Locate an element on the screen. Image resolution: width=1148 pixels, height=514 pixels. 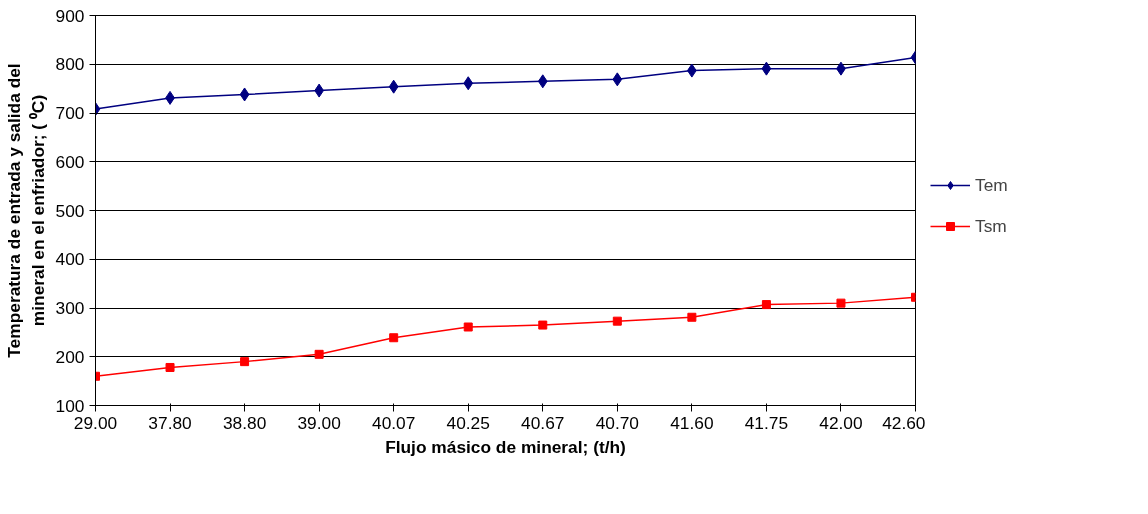
x-tick-label: 42.00 is located at coordinates (841, 422).